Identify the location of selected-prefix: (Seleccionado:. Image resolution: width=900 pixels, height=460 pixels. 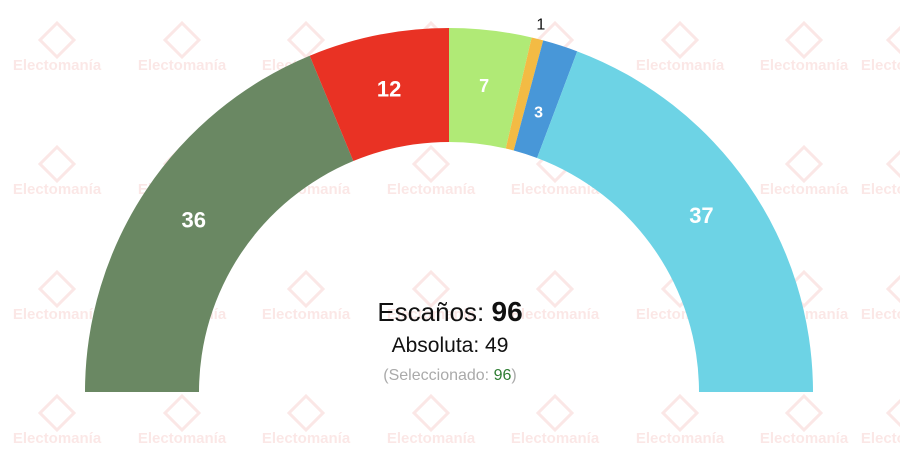
(436, 375).